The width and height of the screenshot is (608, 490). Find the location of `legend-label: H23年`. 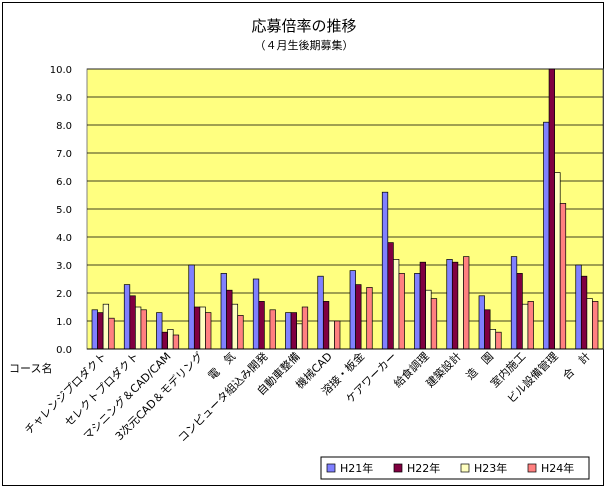

legend-label: H23年 is located at coordinates (490, 468).